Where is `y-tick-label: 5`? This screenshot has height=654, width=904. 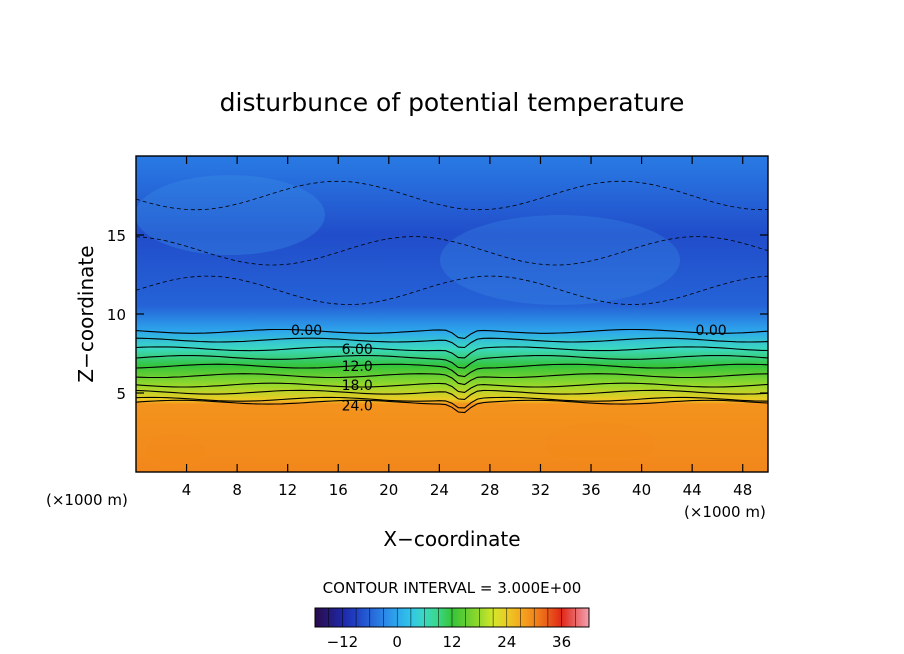 y-tick-label: 5 is located at coordinates (121, 394).